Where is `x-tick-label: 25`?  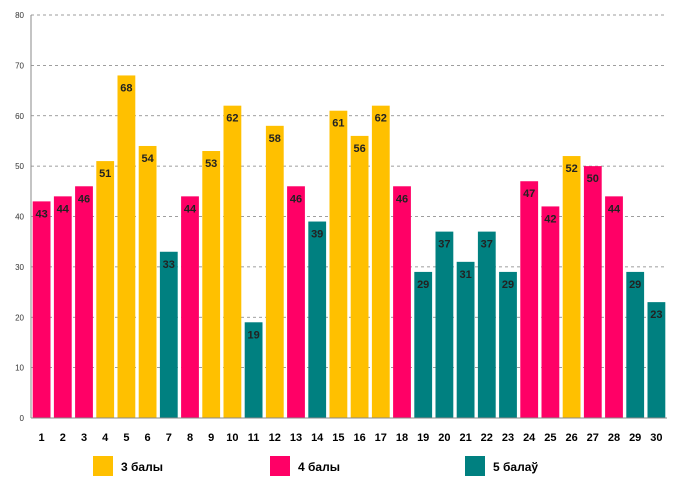 x-tick-label: 25 is located at coordinates (550, 438).